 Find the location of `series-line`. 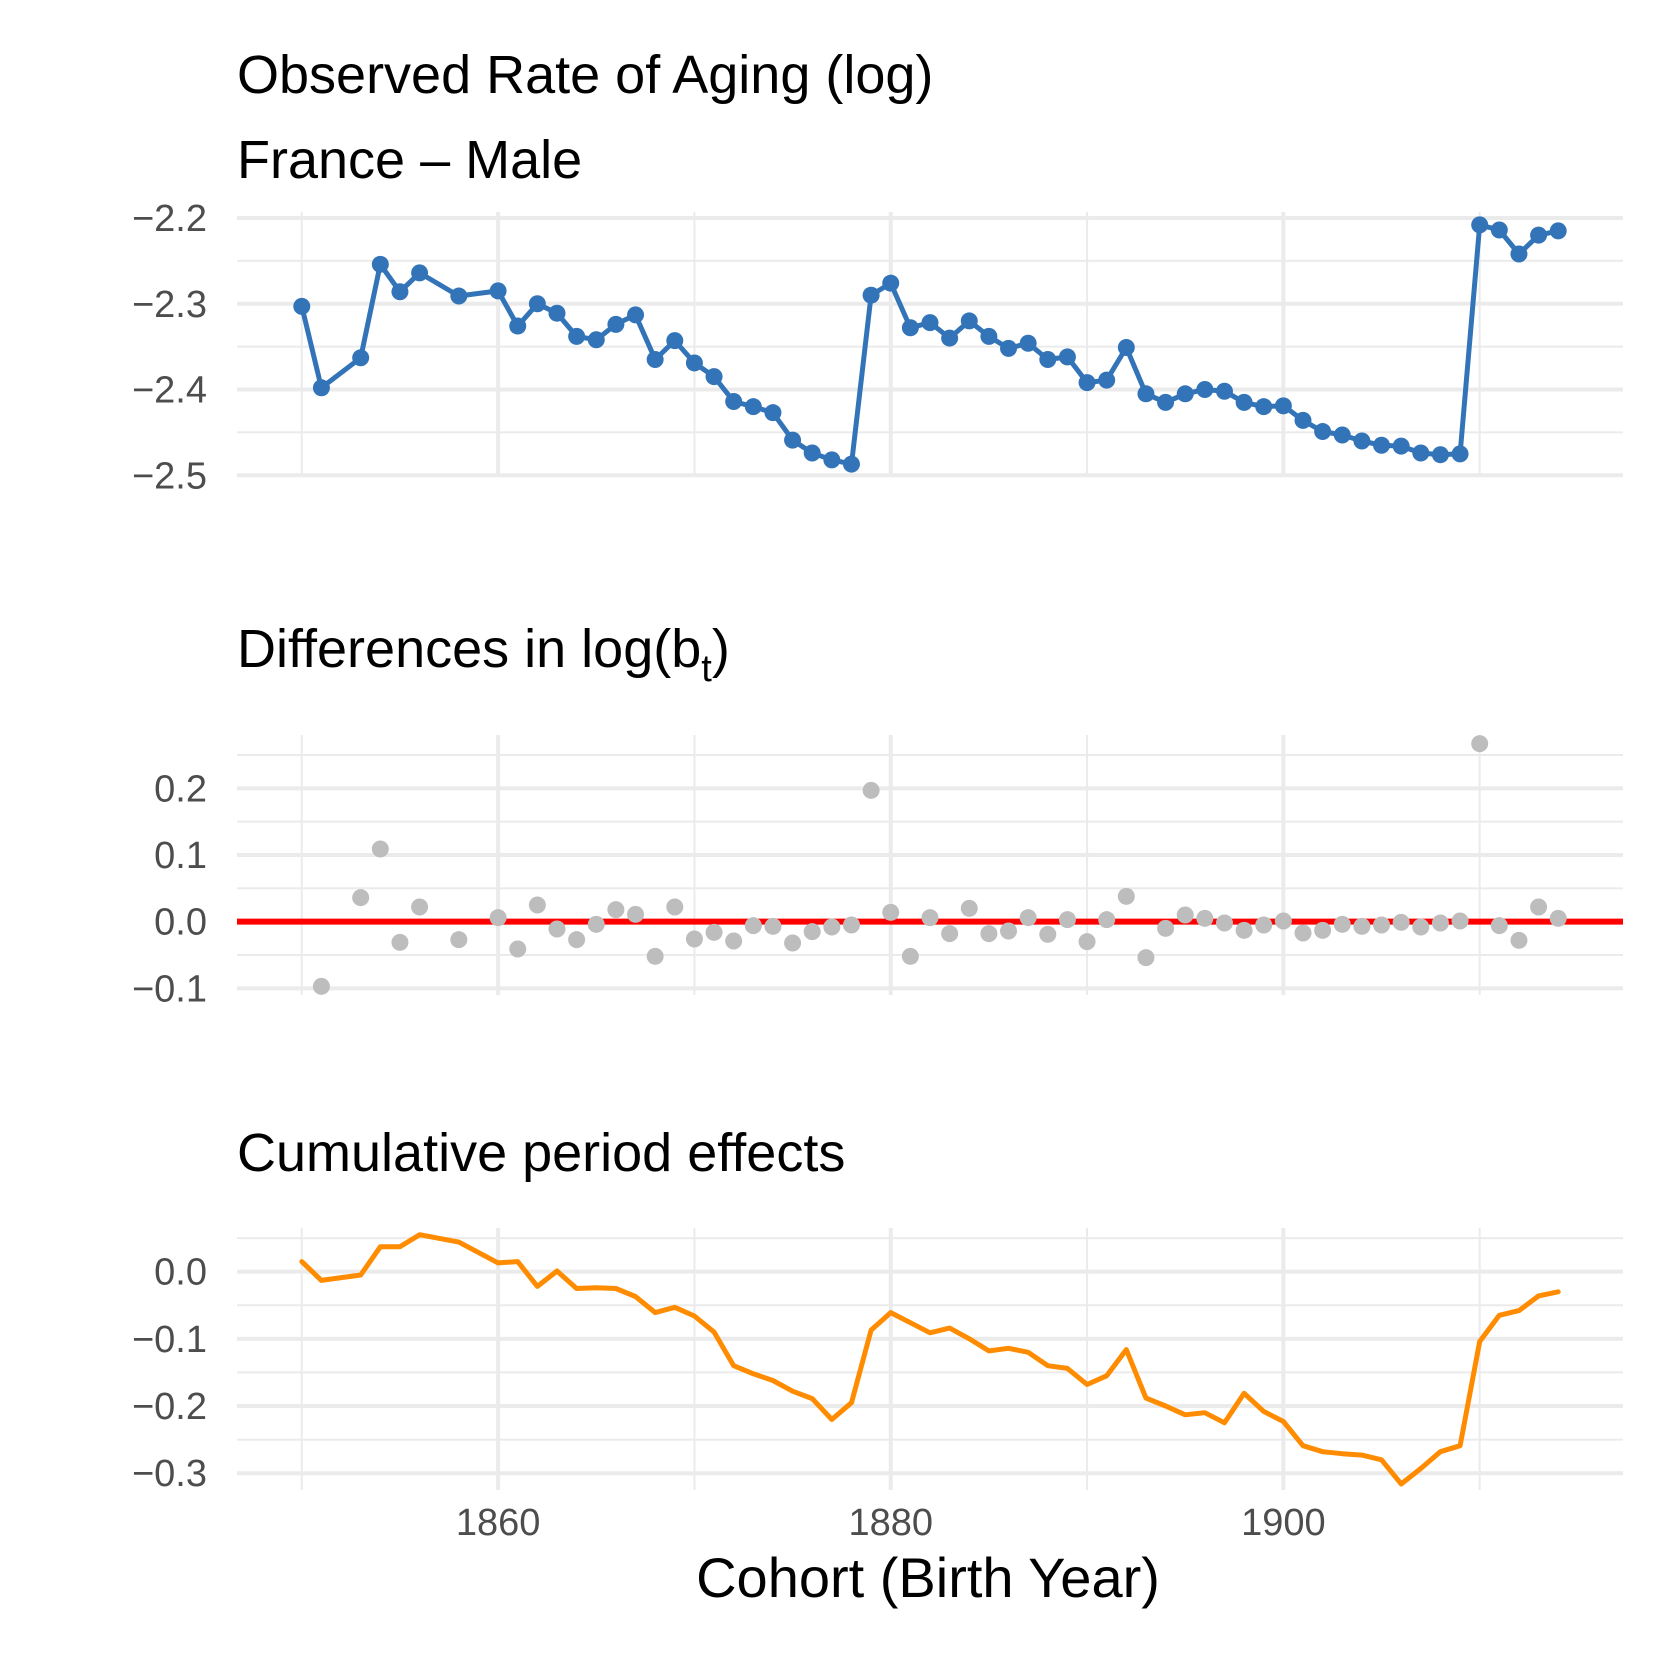

series-line is located at coordinates (930, 1359).